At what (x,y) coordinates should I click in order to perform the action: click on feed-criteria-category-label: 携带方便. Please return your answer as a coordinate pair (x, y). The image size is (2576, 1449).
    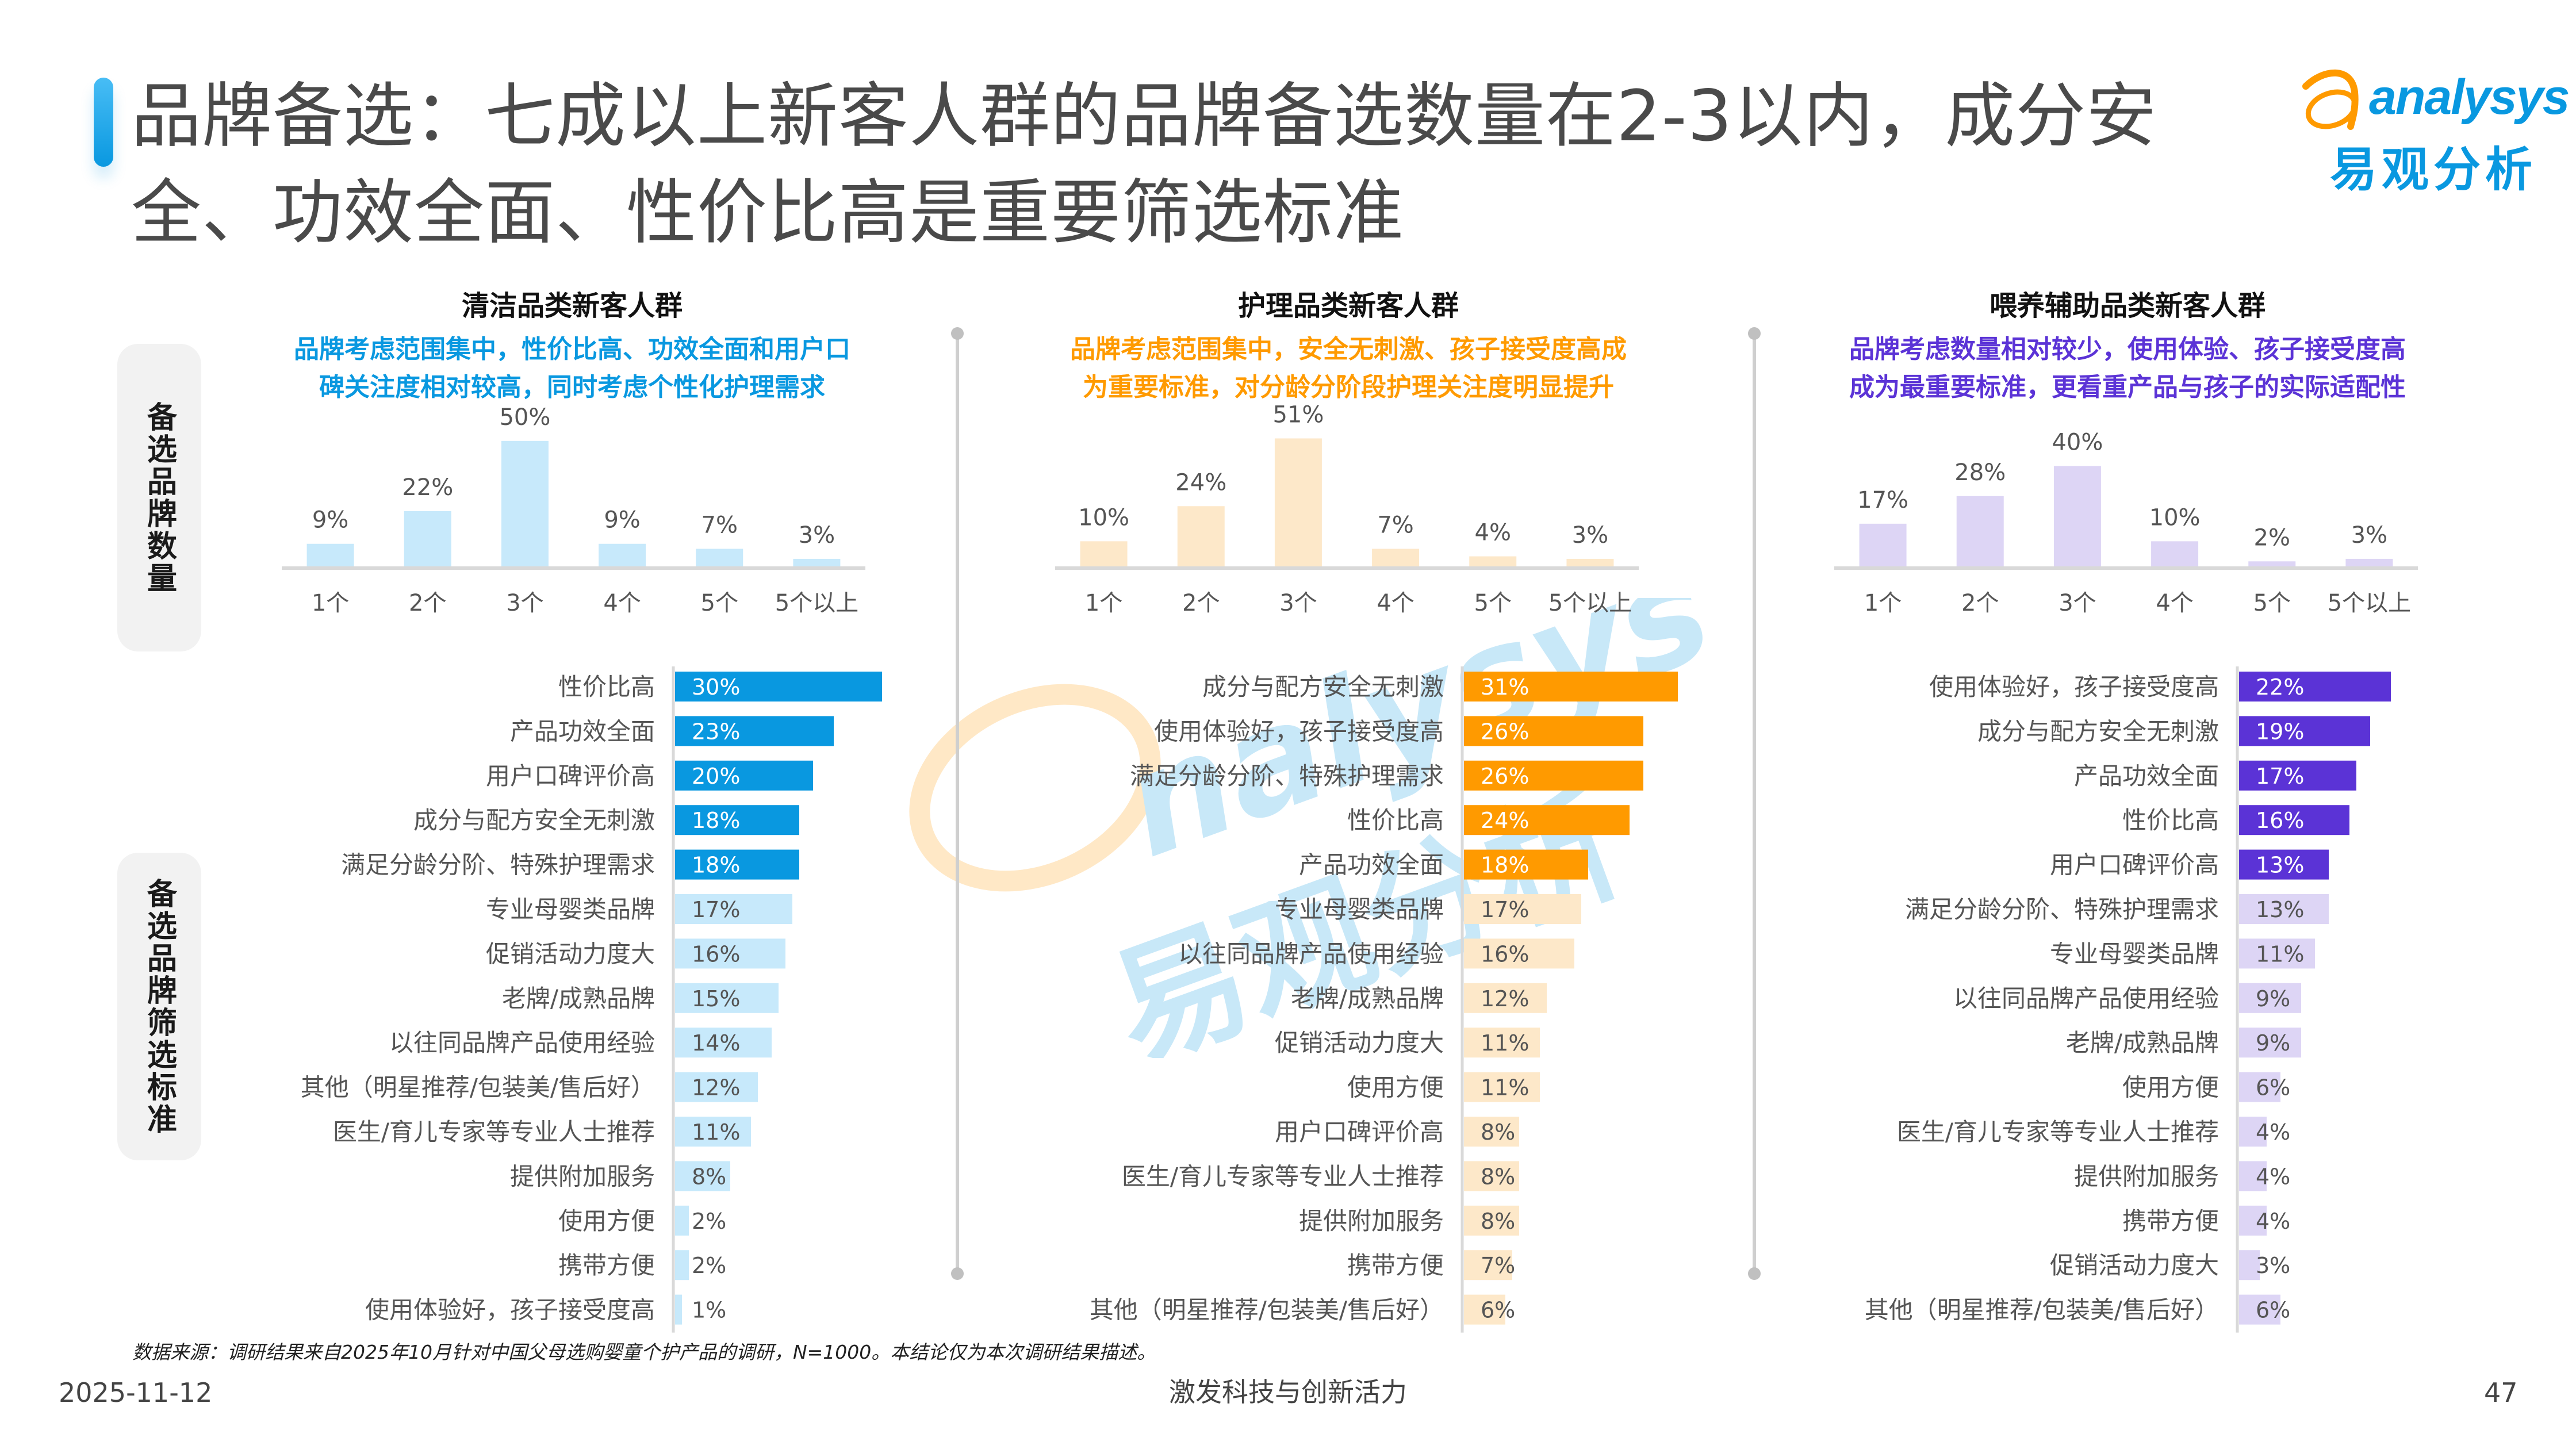
    Looking at the image, I should click on (2170, 1221).